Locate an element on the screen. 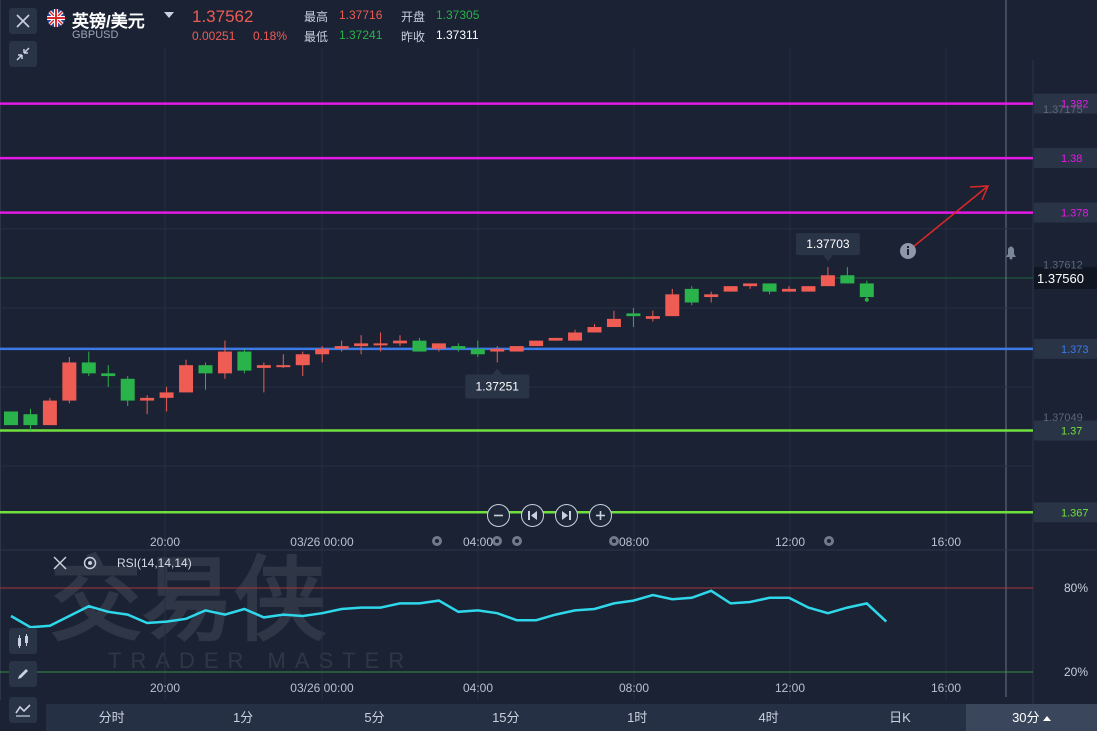 Image resolution: width=1097 pixels, height=731 pixels. indicator-button is located at coordinates (23, 710).